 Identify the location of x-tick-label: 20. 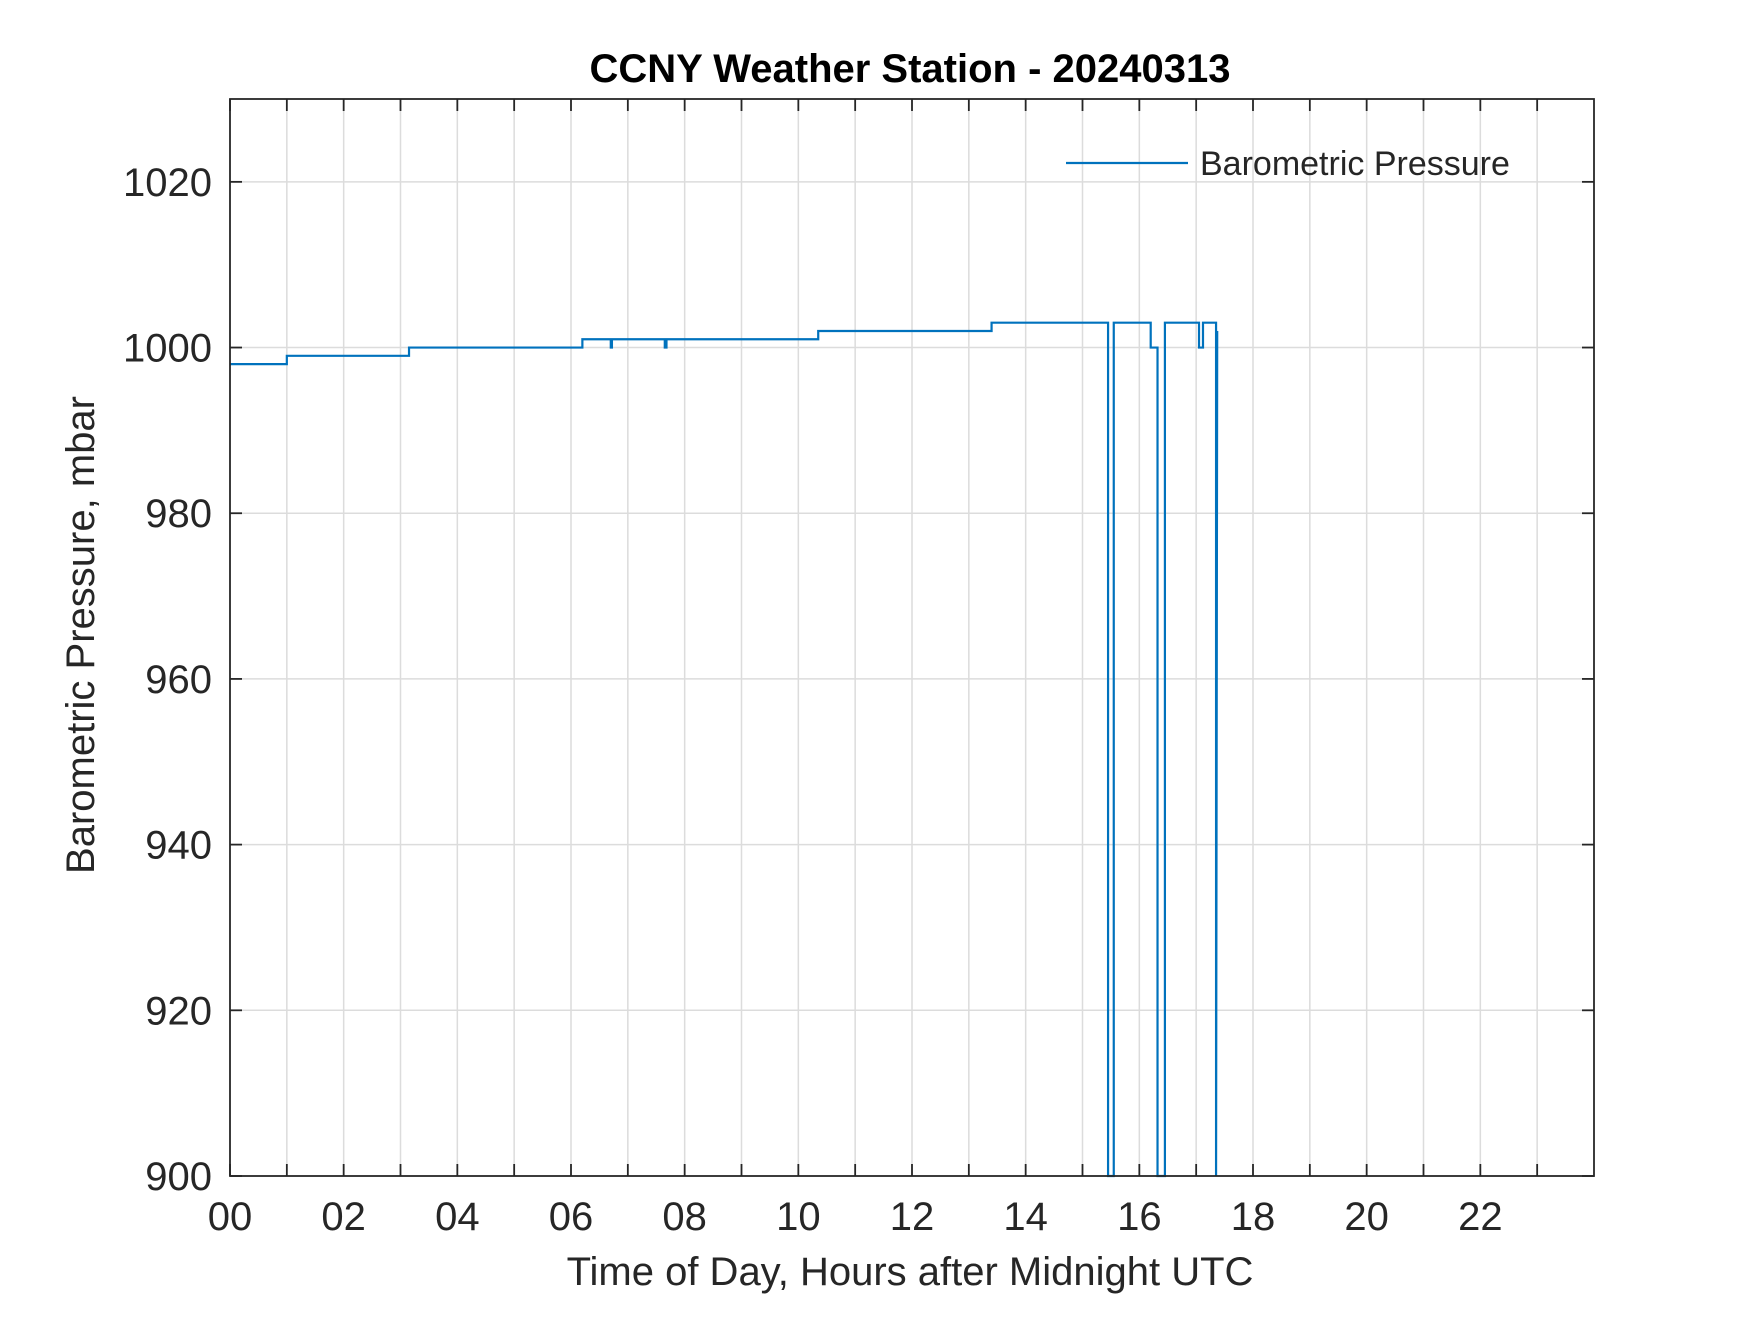
(1366, 1217).